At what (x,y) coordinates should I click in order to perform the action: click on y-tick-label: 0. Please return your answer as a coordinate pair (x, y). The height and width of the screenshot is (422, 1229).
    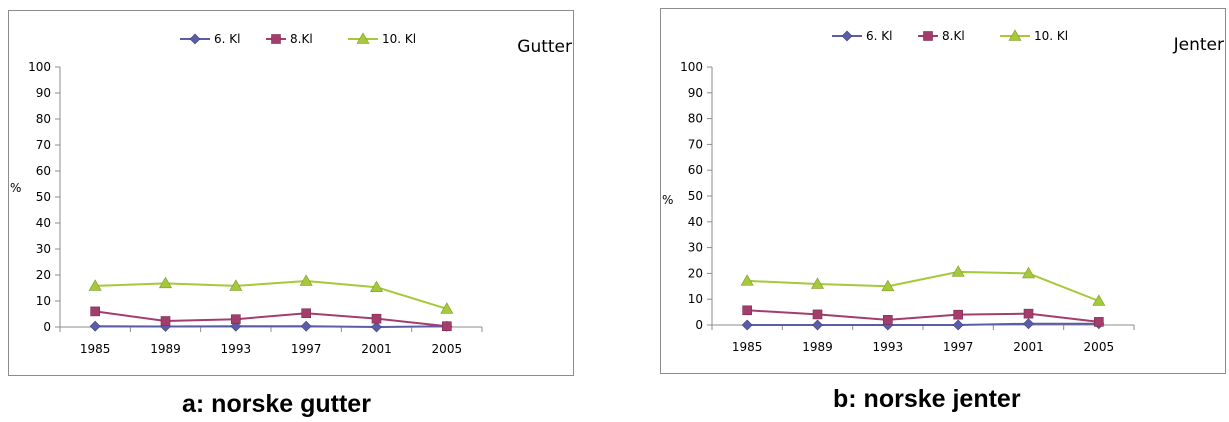
    Looking at the image, I should click on (699, 325).